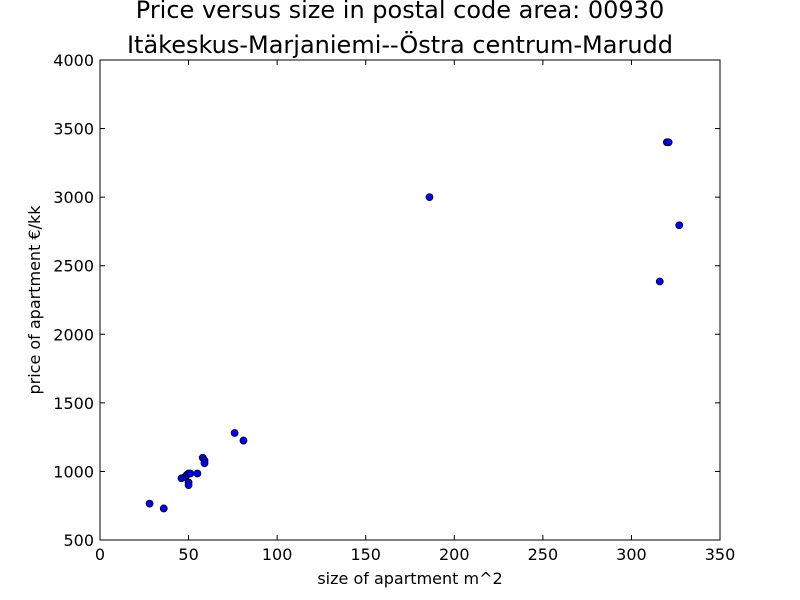  I want to click on y-axis-label: price of apartment €/kk, so click(34, 300).